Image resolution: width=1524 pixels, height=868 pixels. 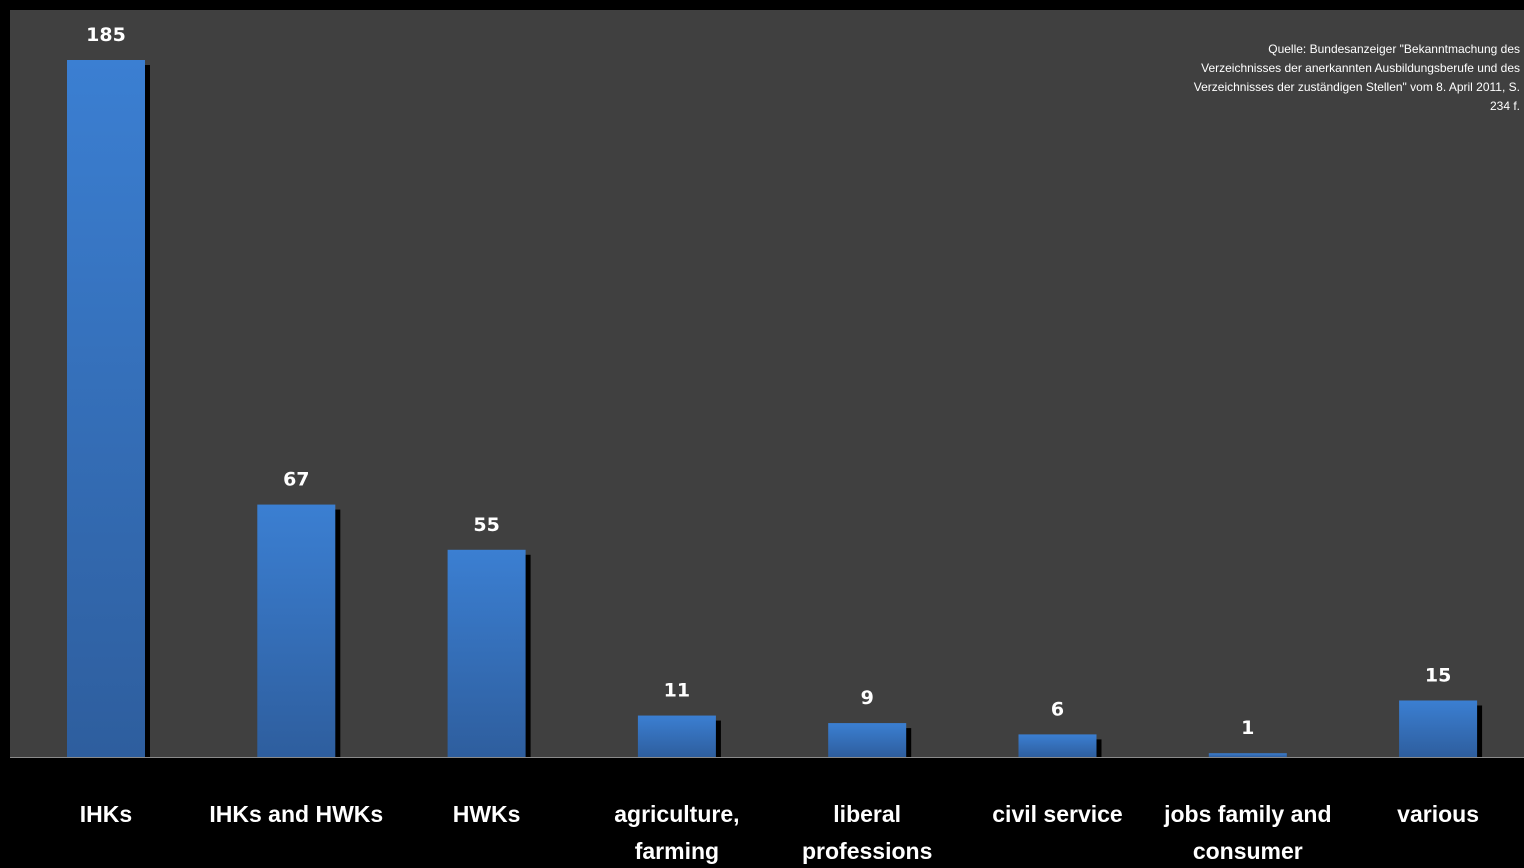 What do you see at coordinates (867, 698) in the screenshot?
I see `bar-value-label: 9` at bounding box center [867, 698].